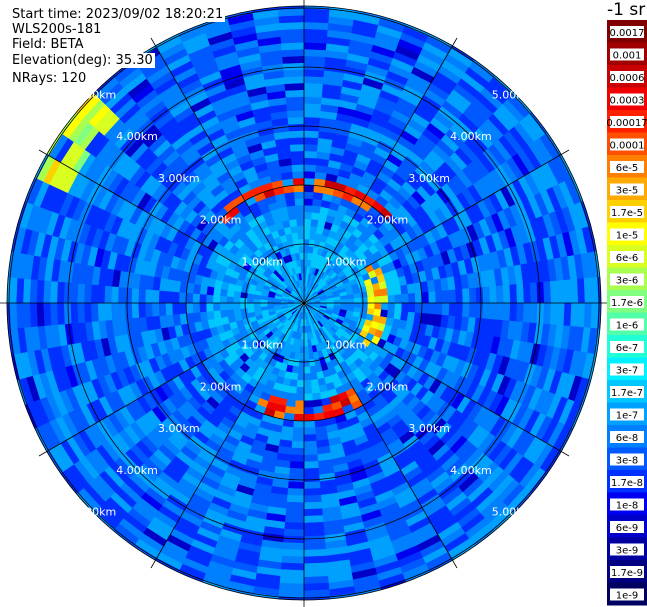 The width and height of the screenshot is (647, 607). I want to click on colorbar-tick-label: 3e-8, so click(627, 461).